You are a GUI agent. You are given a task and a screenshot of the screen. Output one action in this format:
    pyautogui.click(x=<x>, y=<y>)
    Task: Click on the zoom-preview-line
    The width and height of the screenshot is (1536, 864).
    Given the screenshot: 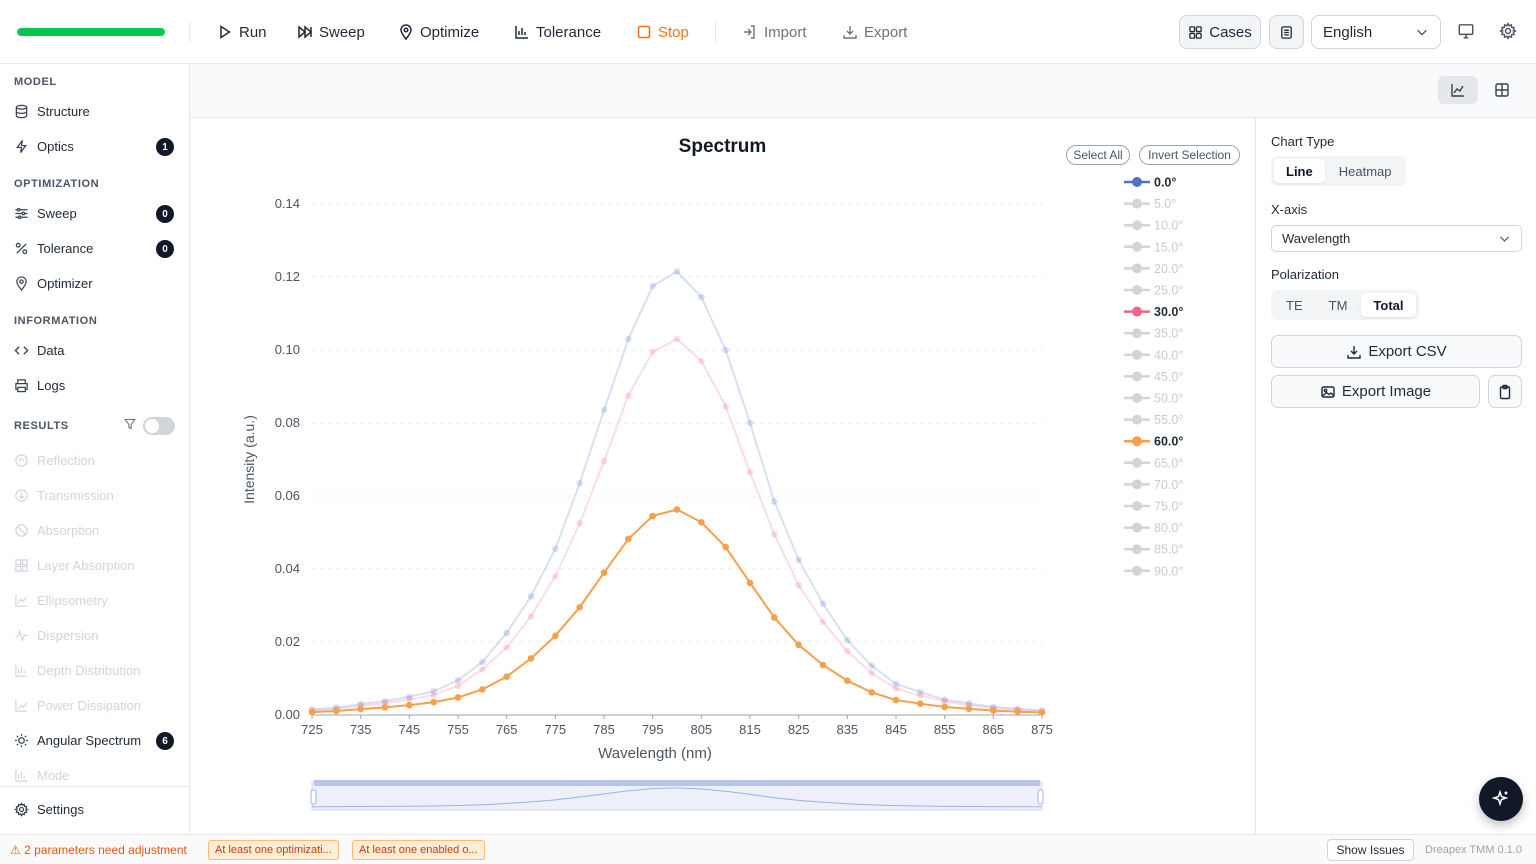 What is the action you would take?
    pyautogui.click(x=677, y=797)
    